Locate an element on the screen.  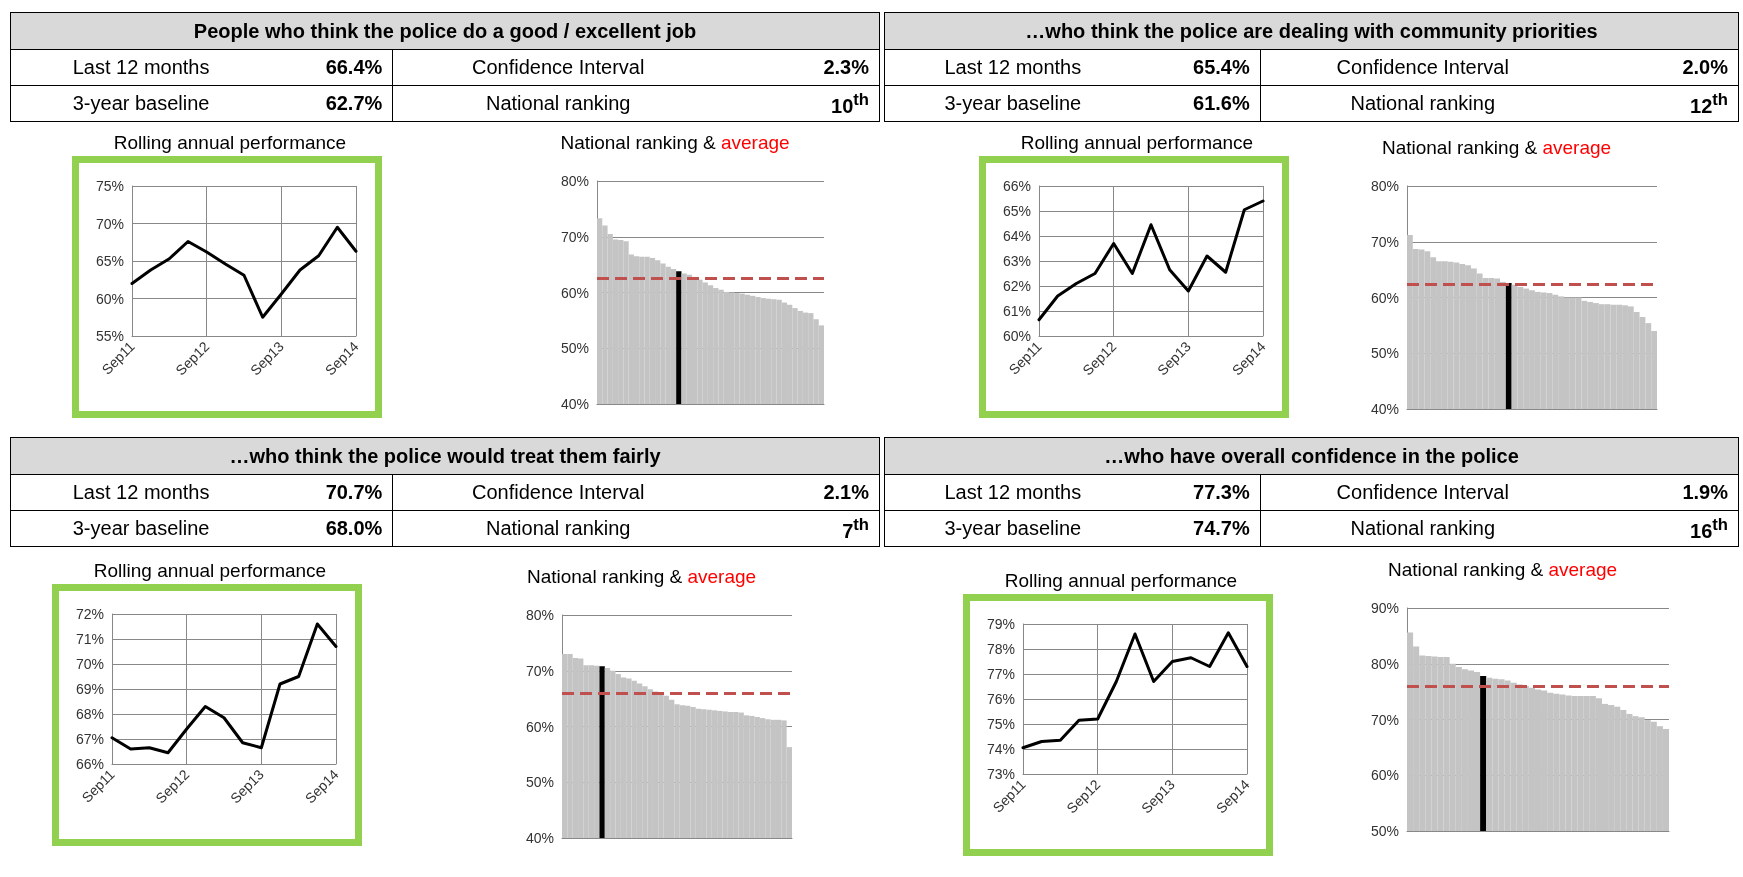
text: …who think the police would treat them fairly is located at coordinates (445, 456).